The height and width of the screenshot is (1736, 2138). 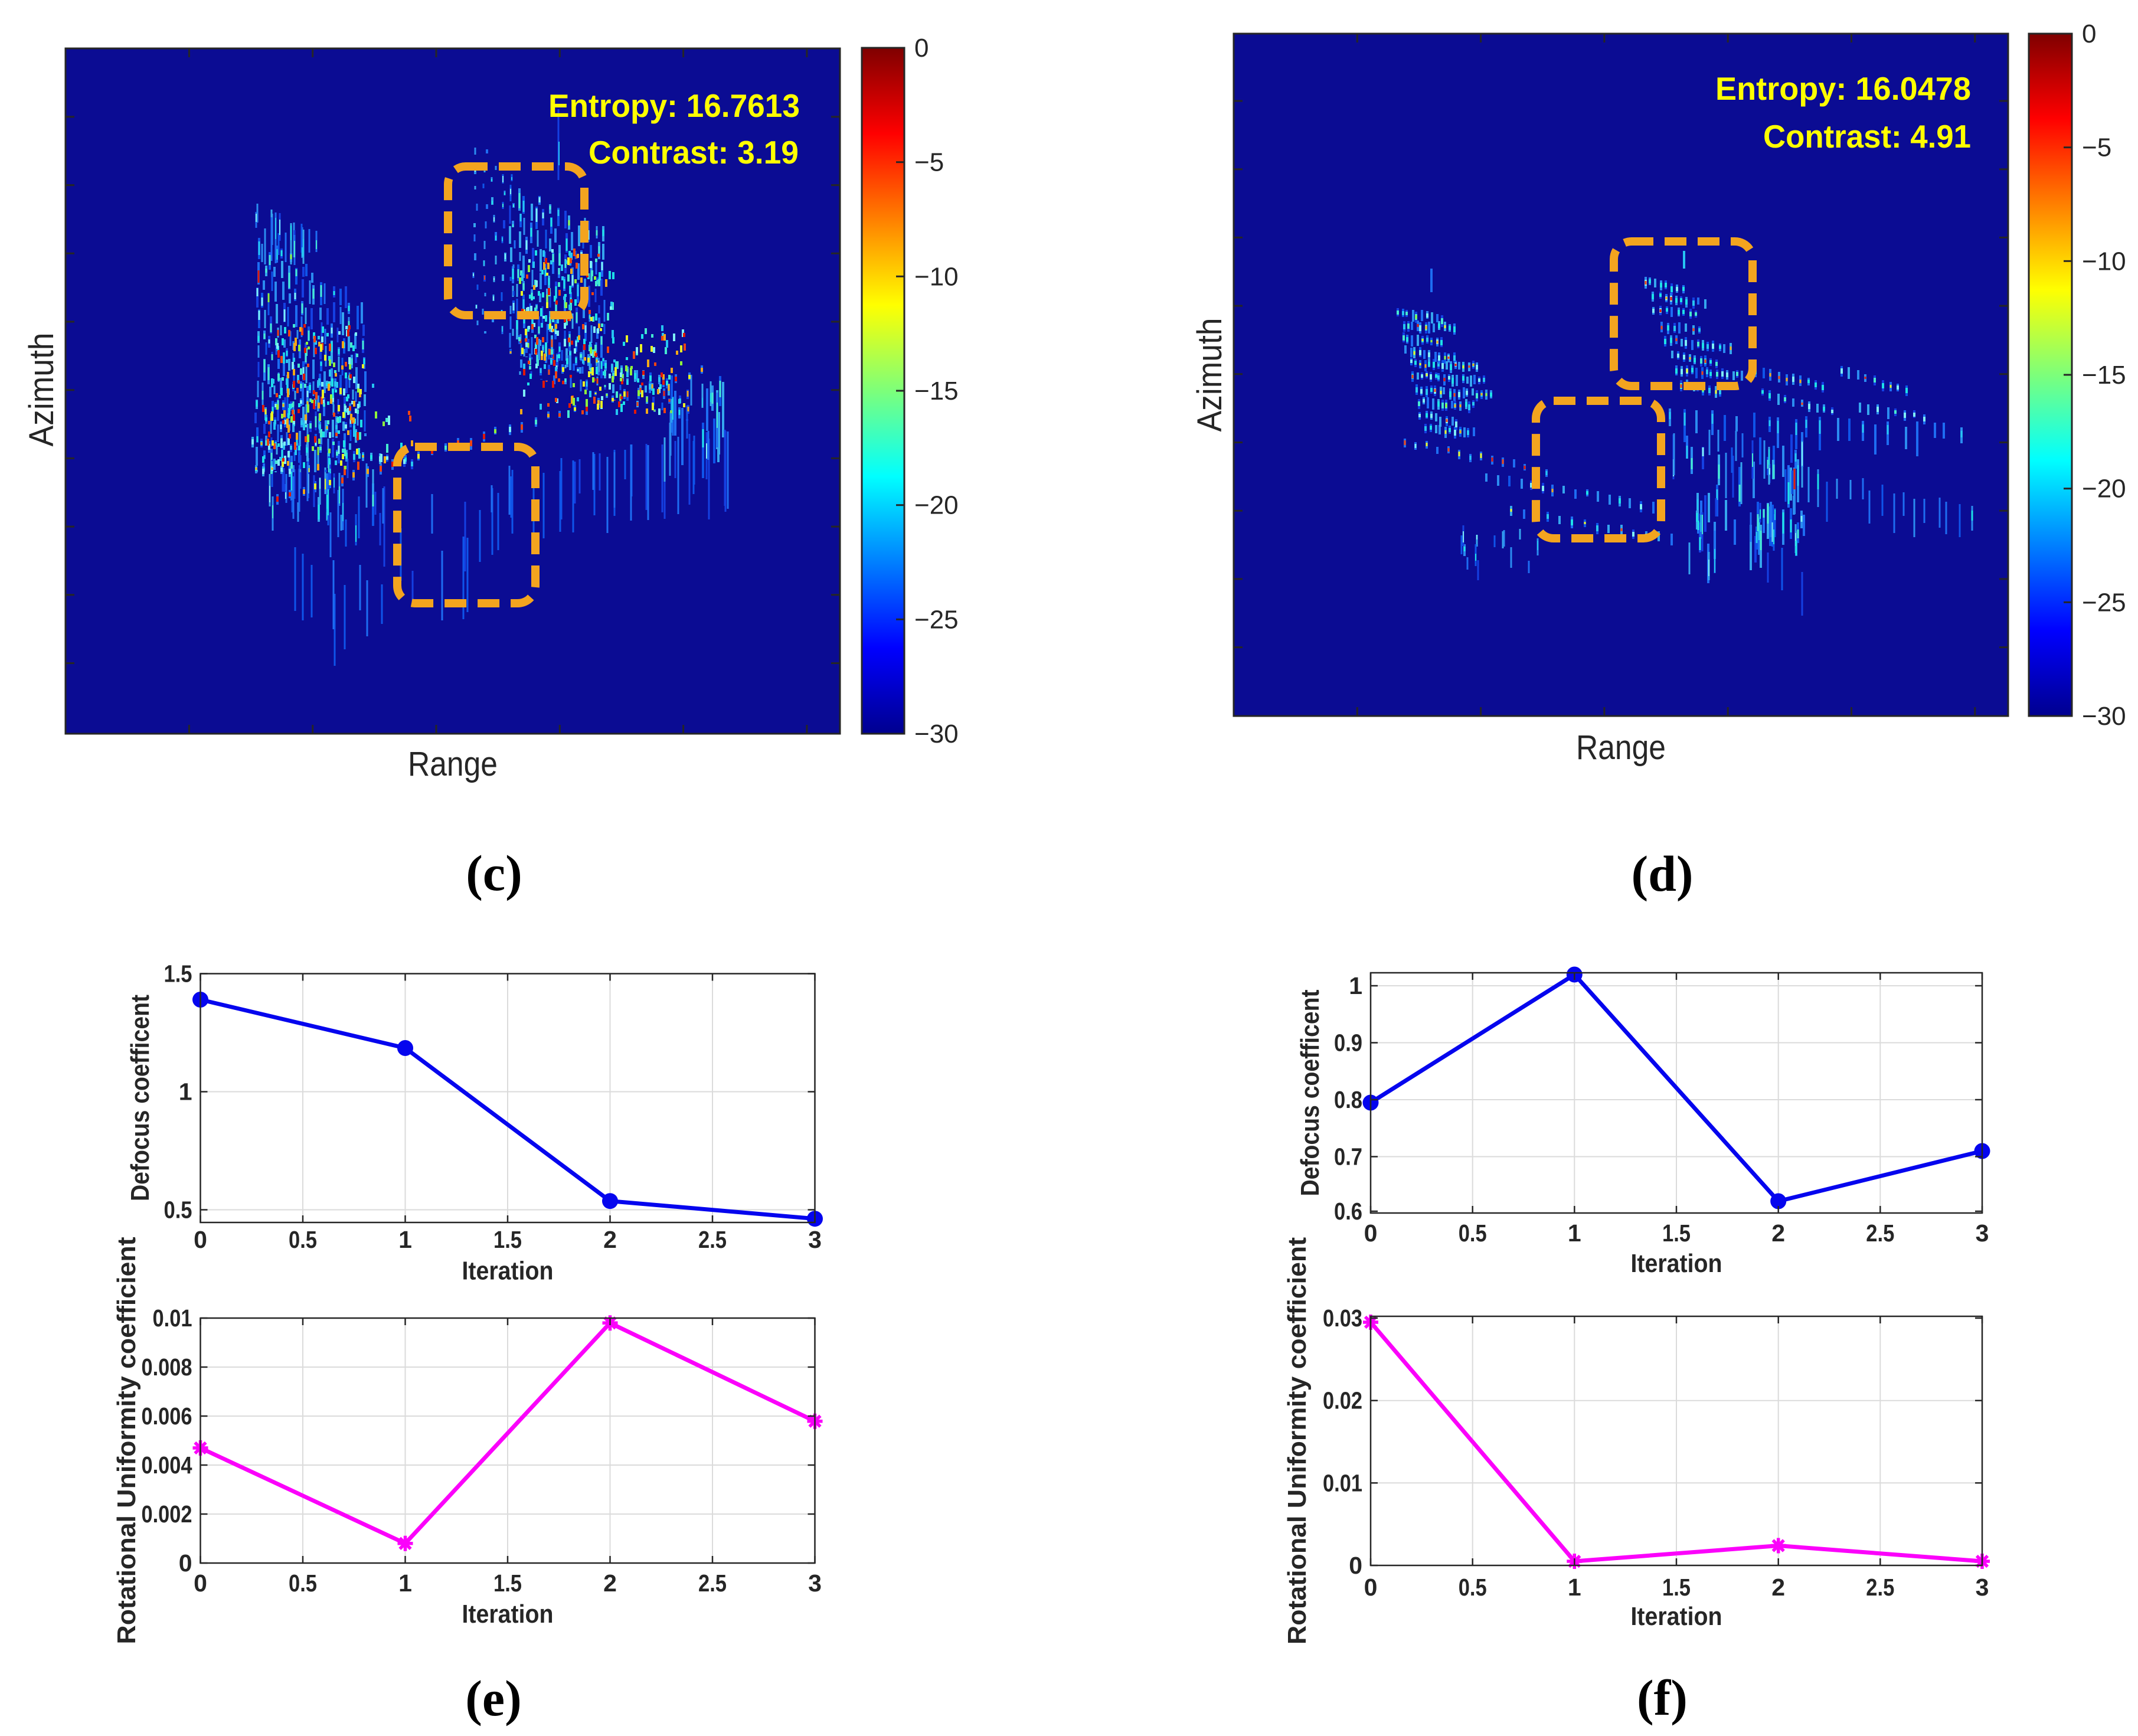 I want to click on svg-text: Contrast: 4.91, so click(x=1867, y=136).